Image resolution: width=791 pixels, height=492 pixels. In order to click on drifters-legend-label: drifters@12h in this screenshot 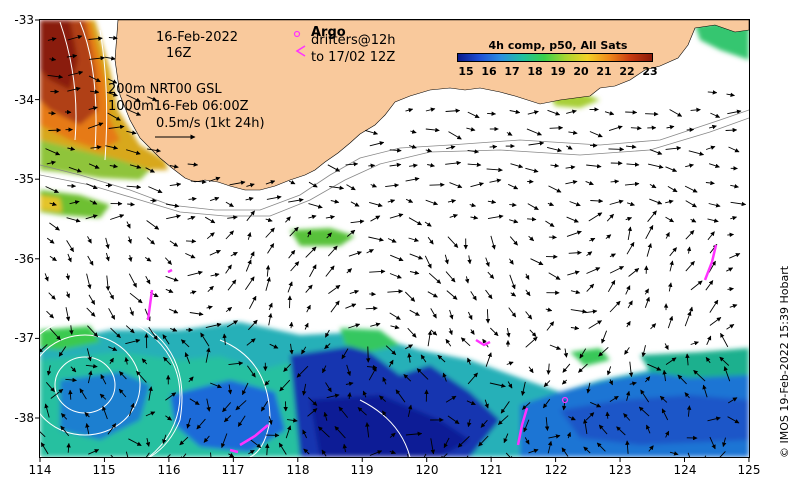, I will do `click(353, 40)`.